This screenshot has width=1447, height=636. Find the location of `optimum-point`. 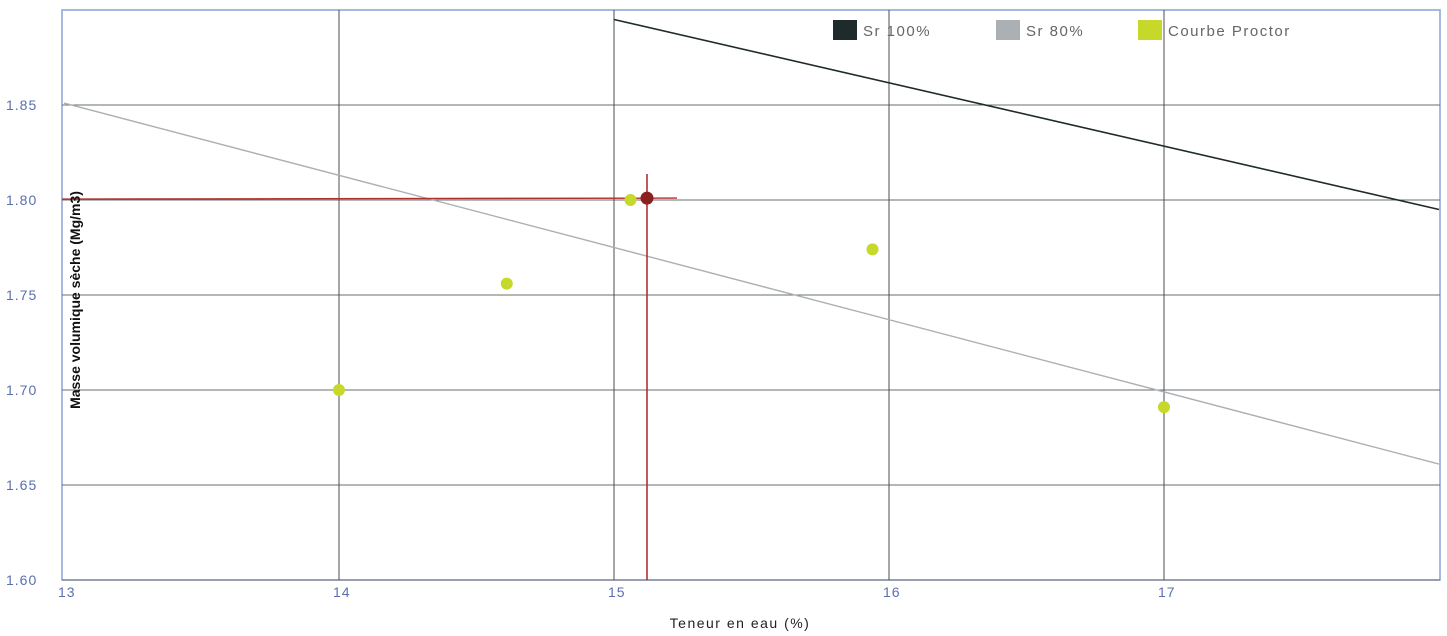

optimum-point is located at coordinates (647, 198).